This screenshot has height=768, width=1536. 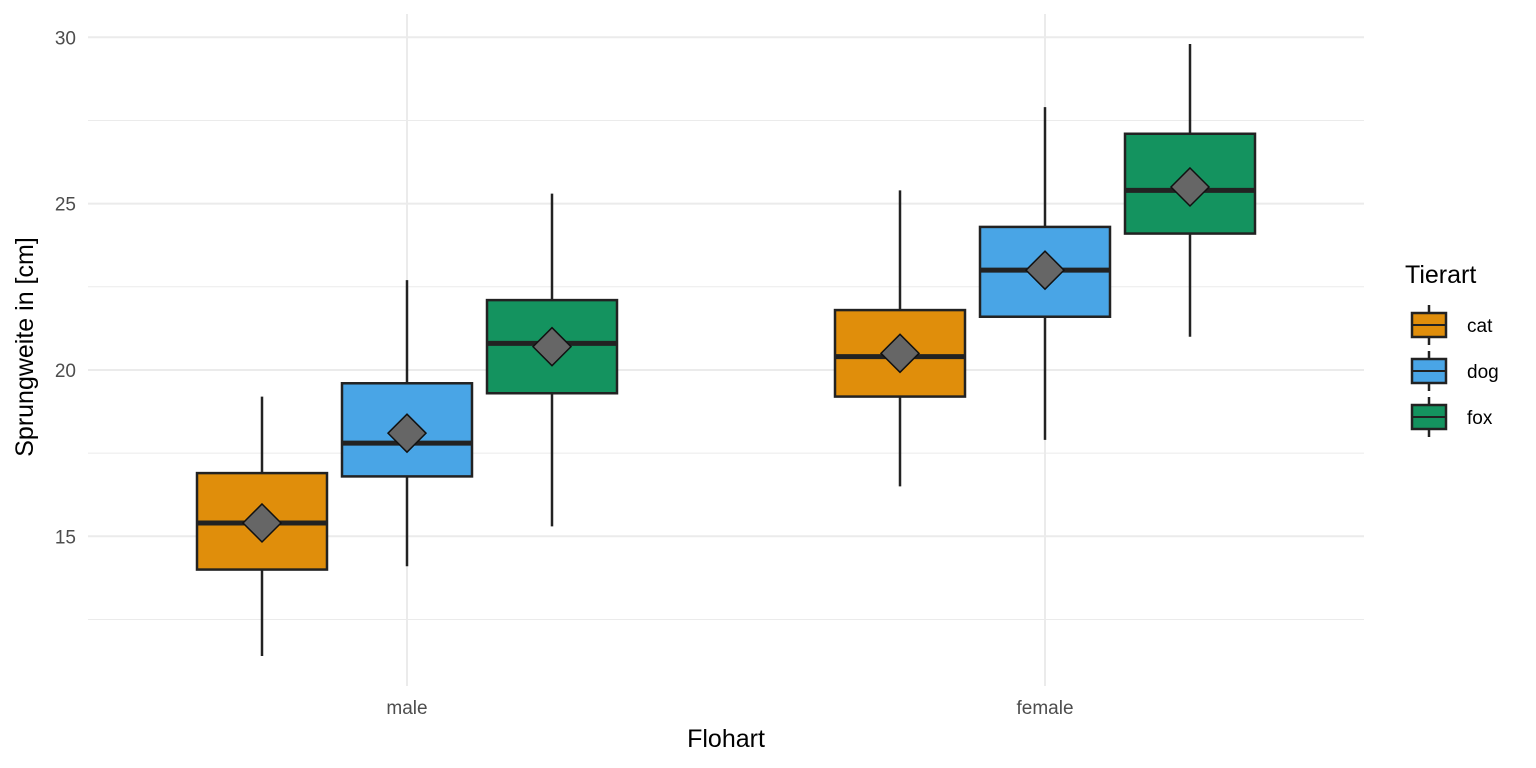 I want to click on box-cat-male, so click(x=262, y=526).